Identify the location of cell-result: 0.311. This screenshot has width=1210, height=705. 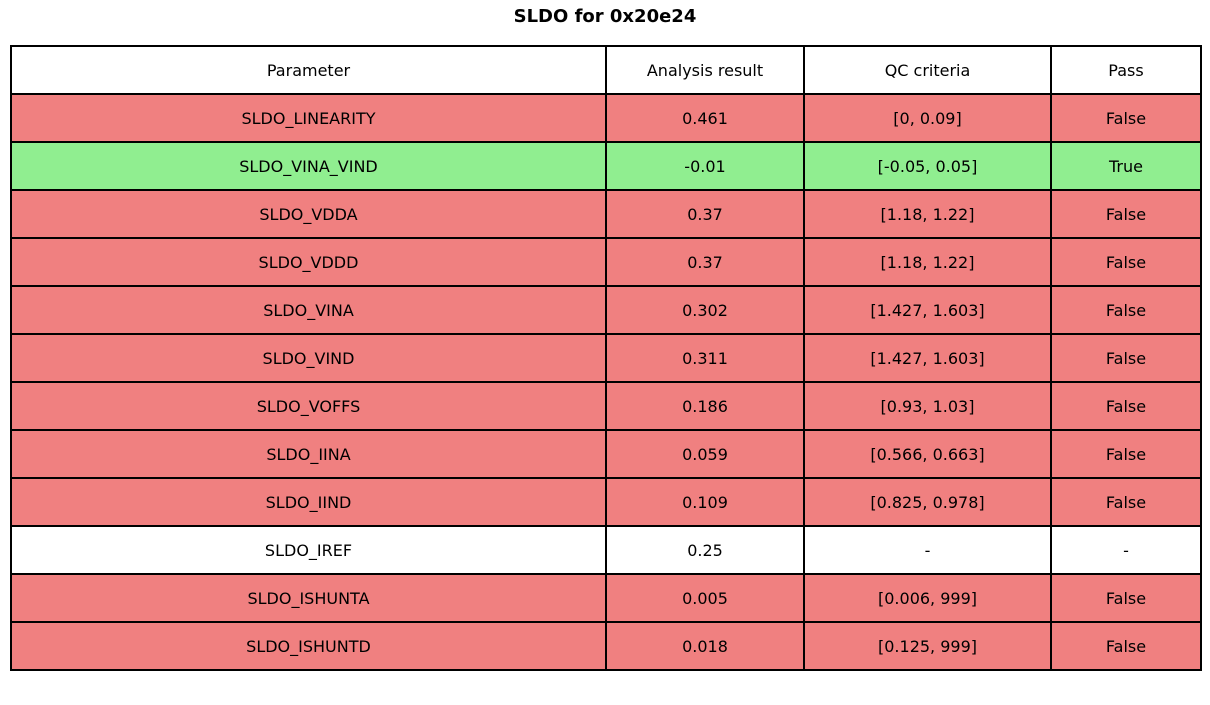
(705, 358).